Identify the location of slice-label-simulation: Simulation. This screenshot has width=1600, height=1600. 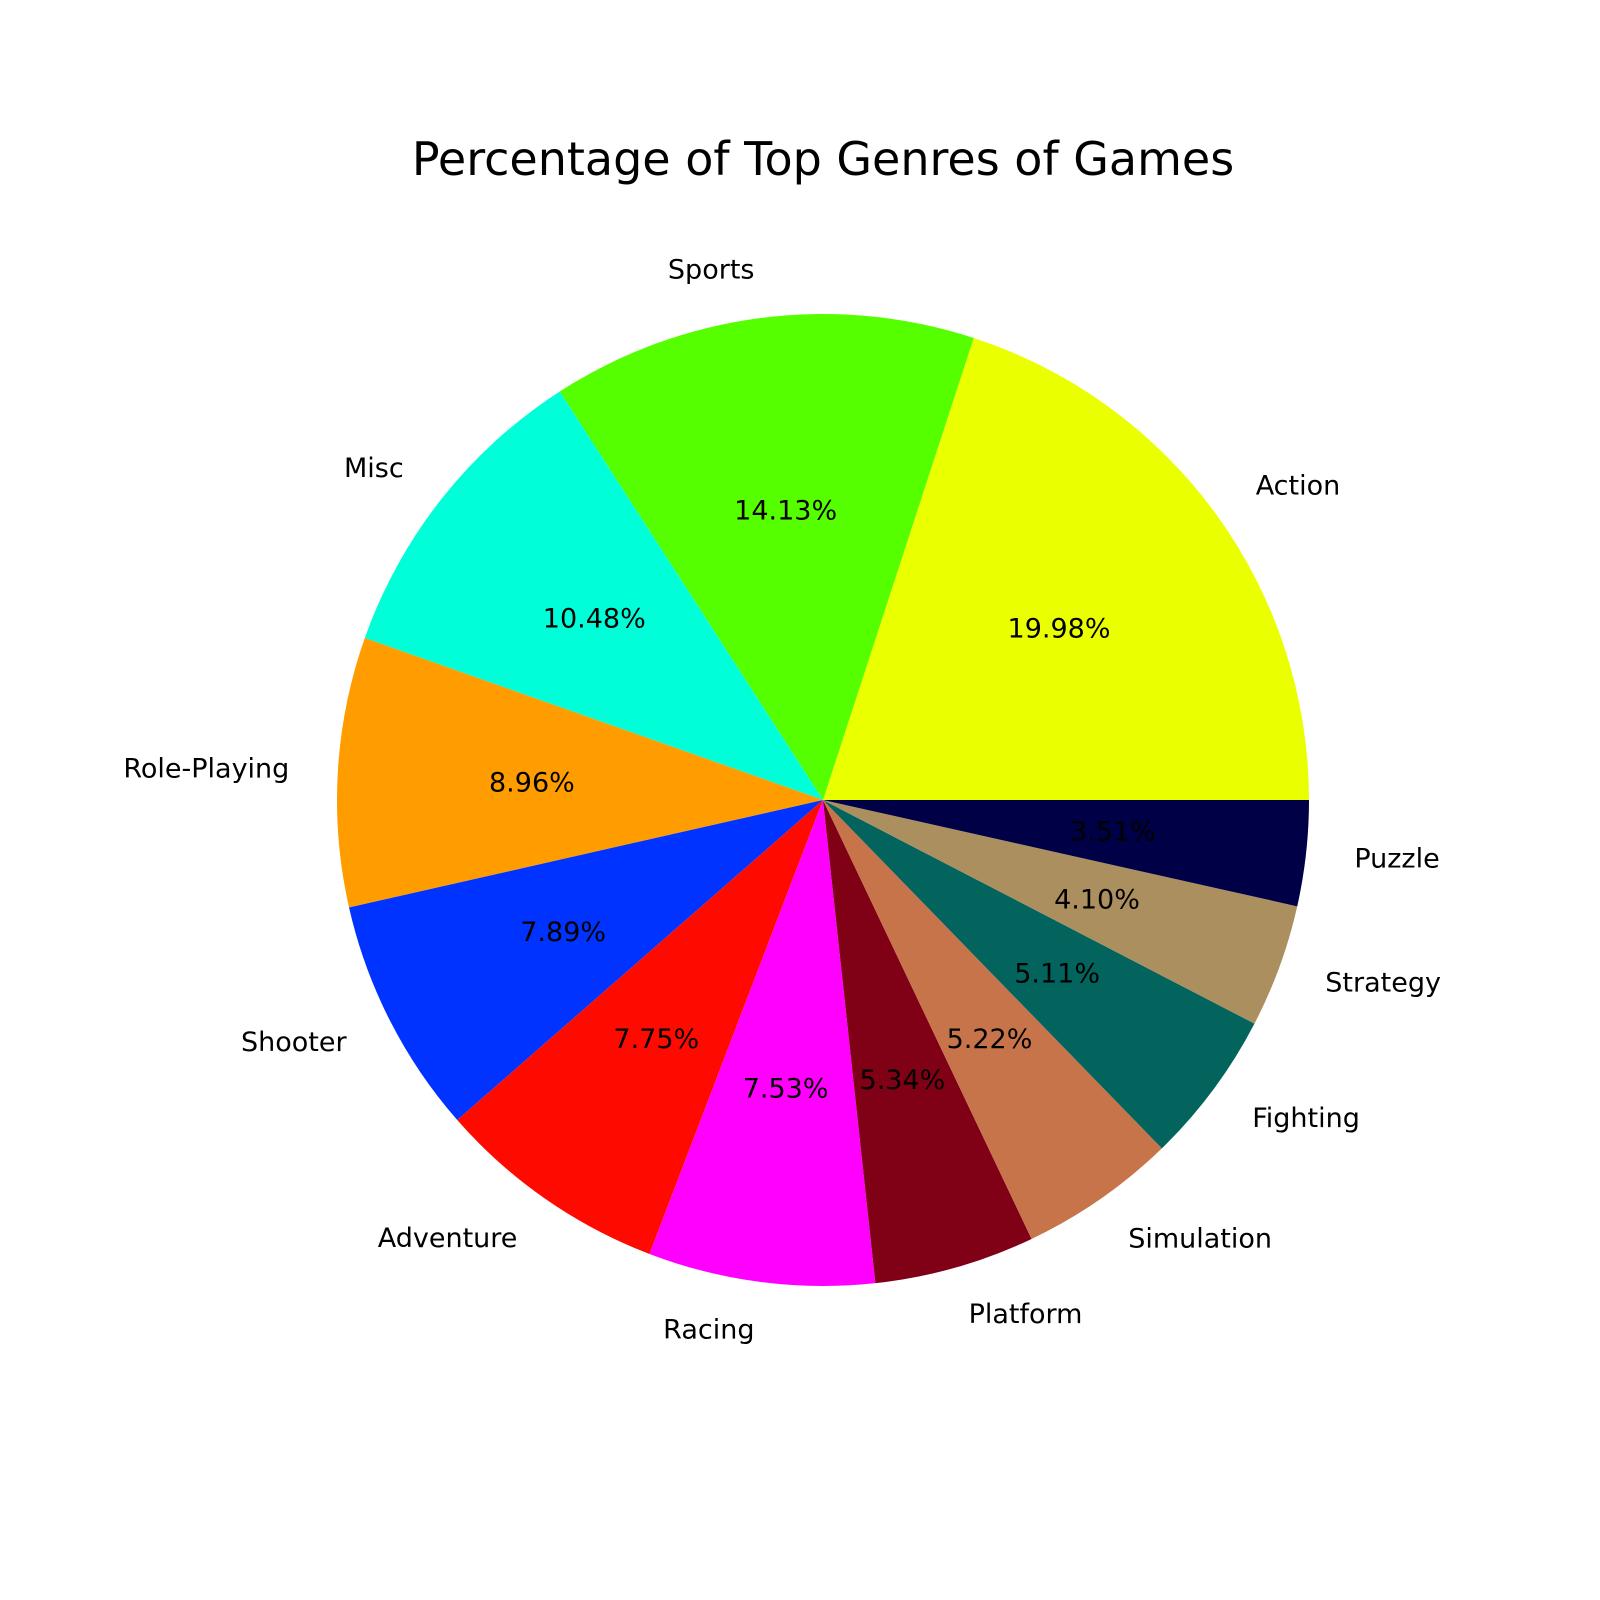
(1200, 1238).